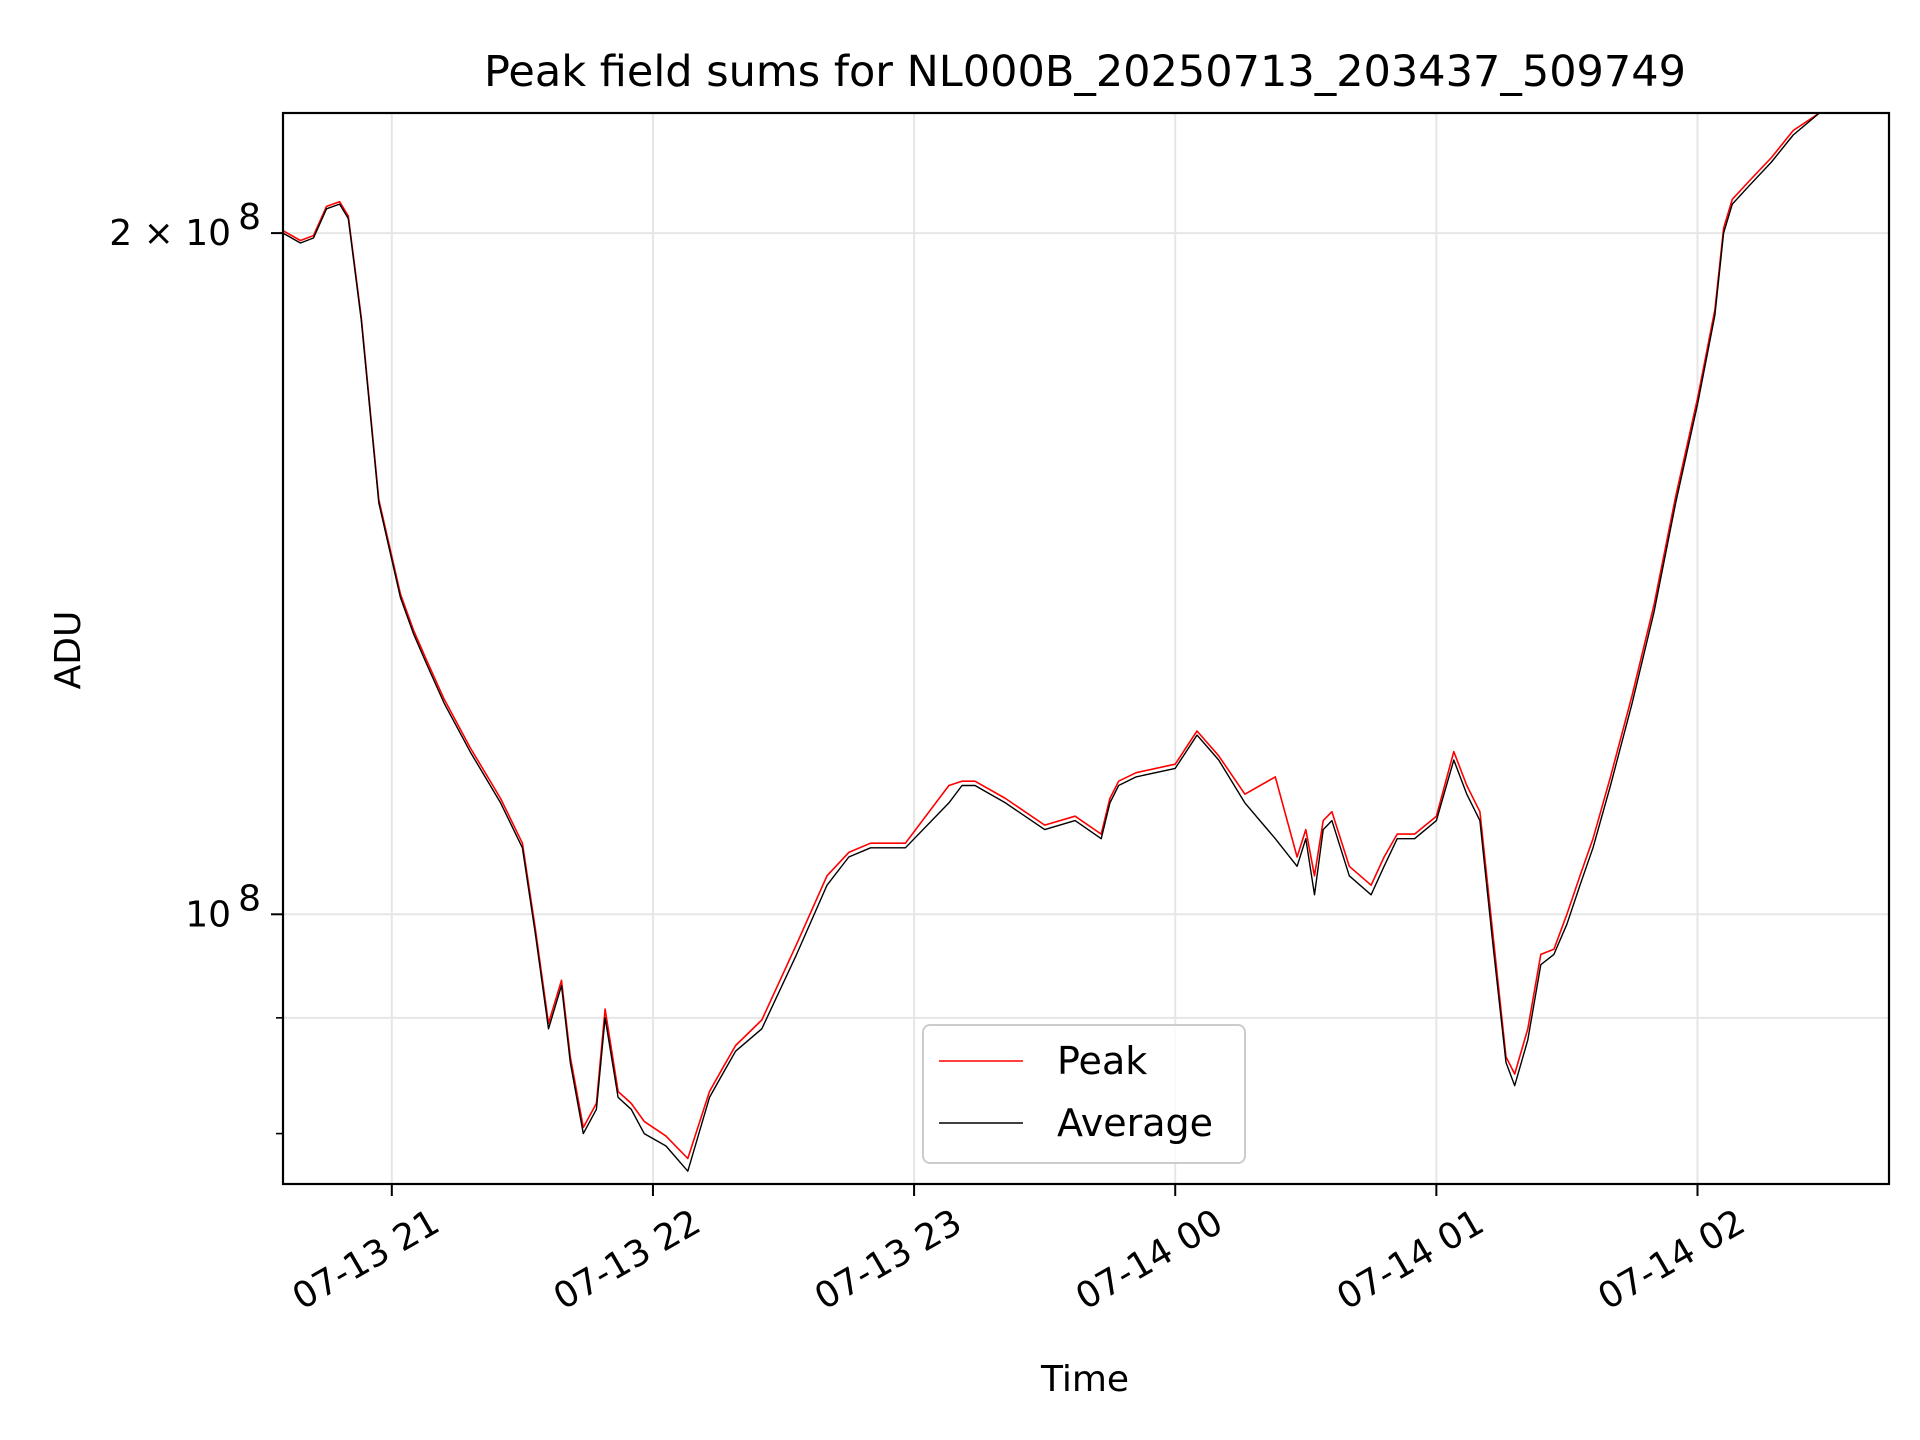 This screenshot has width=1920, height=1440. What do you see at coordinates (1084, 1379) in the screenshot?
I see `x-axis-label: Time` at bounding box center [1084, 1379].